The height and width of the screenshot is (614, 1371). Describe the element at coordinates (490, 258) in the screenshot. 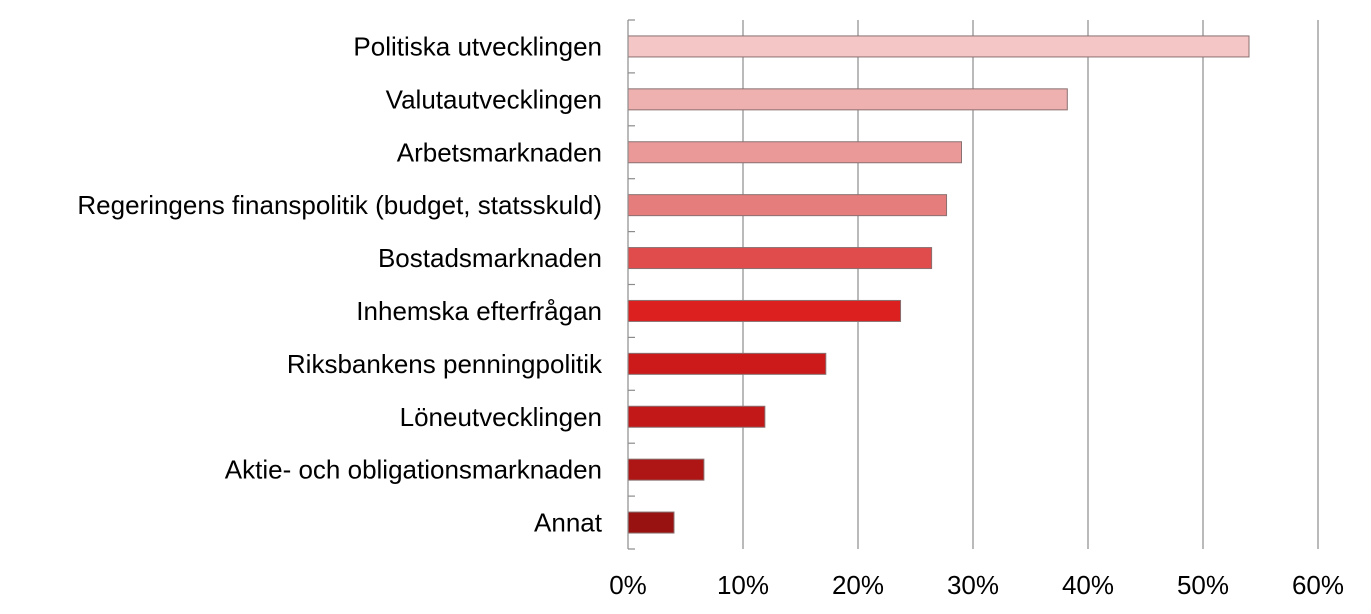

I see `category-label: Bostadsmarknaden` at that location.